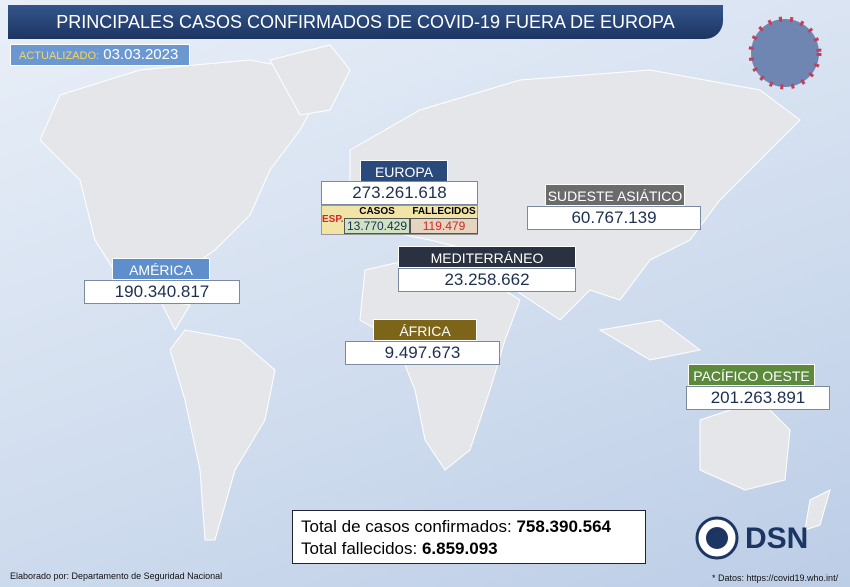 This screenshot has width=850, height=587. I want to click on updated-label: ACTUALIZADO:, so click(59, 56).